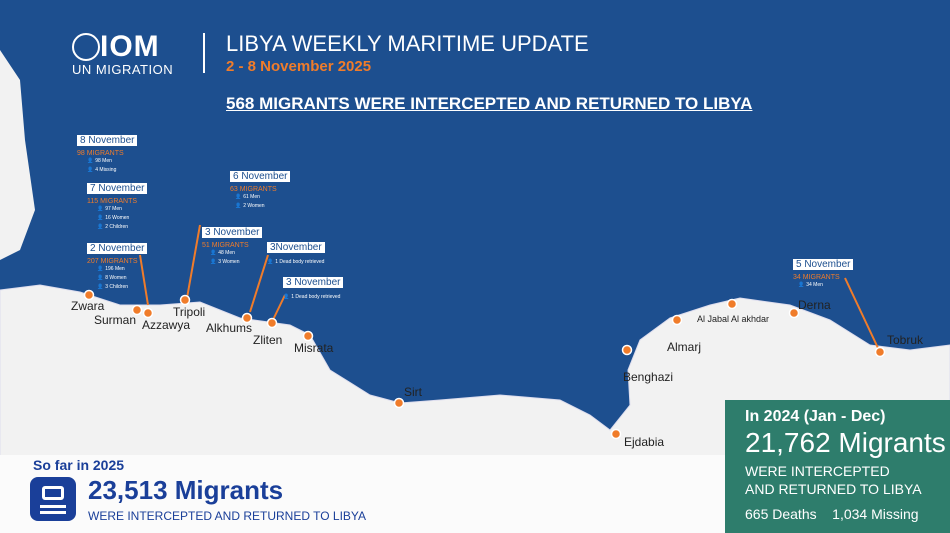 The image size is (950, 533). I want to click on city-label: Derna, so click(814, 305).